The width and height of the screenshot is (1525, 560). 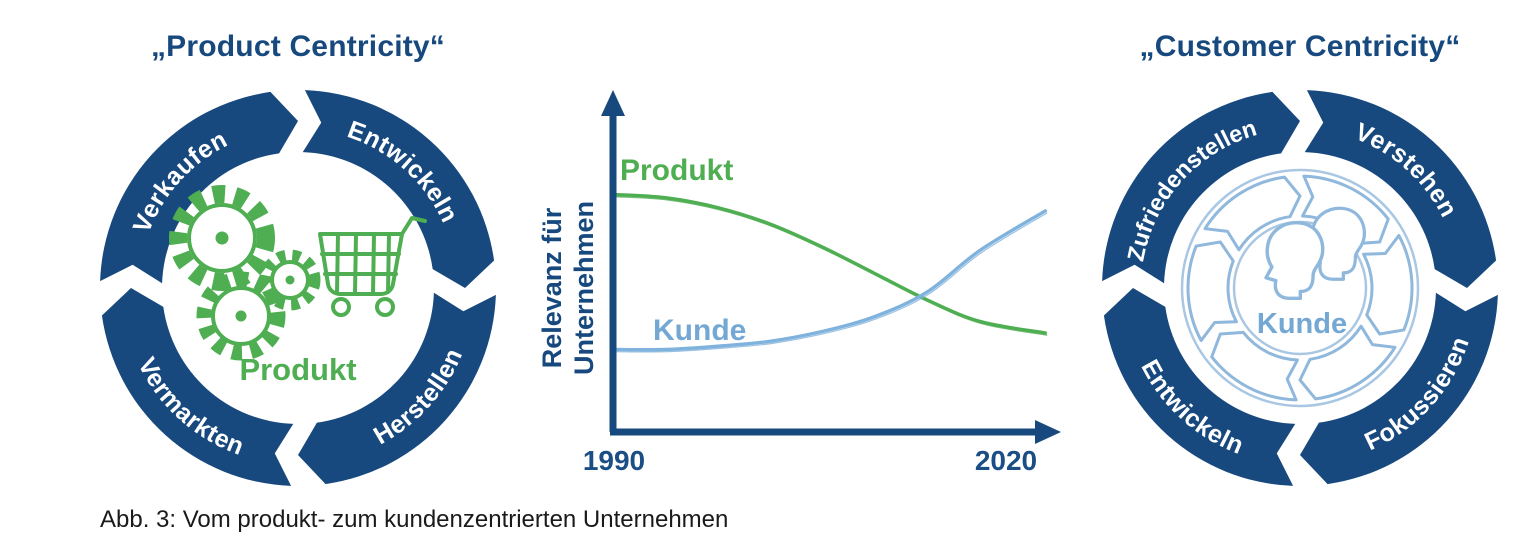 What do you see at coordinates (297, 369) in the screenshot?
I see `produkt-center-label: Produkt` at bounding box center [297, 369].